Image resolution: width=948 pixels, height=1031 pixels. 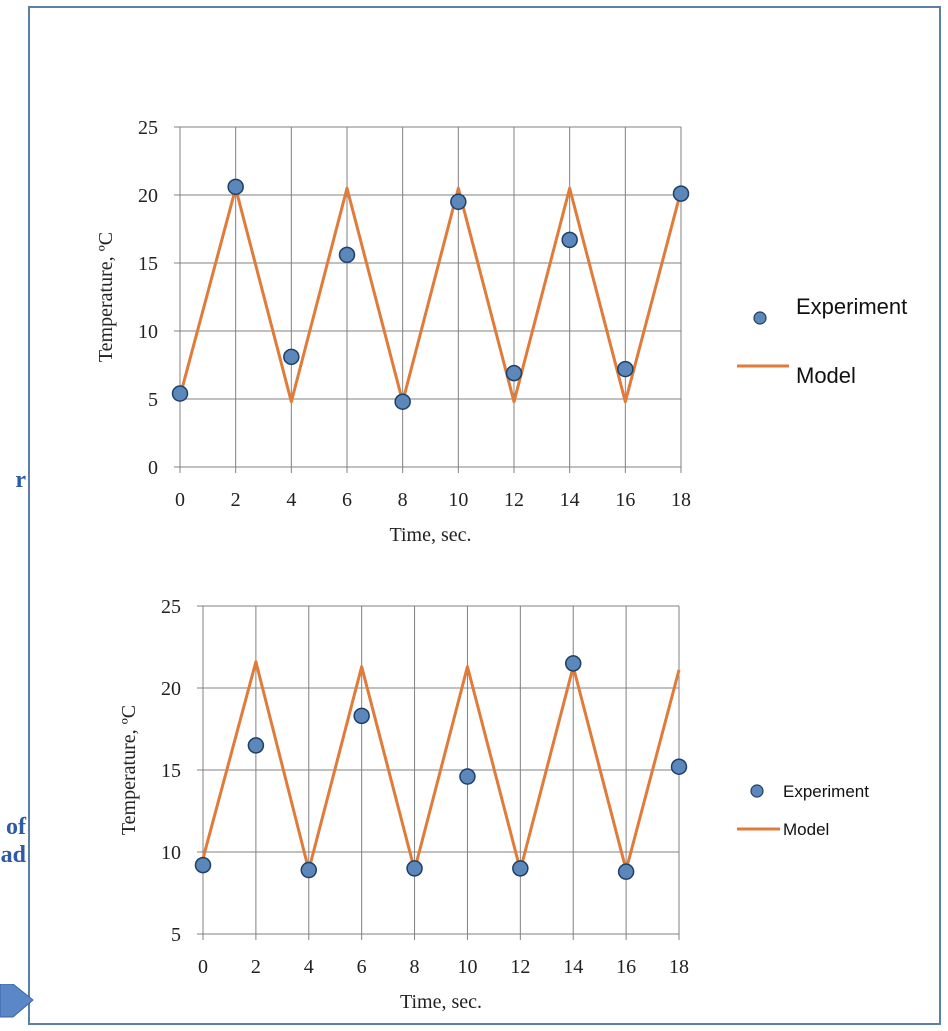 I want to click on side-text-fragment: r, so click(x=13, y=480).